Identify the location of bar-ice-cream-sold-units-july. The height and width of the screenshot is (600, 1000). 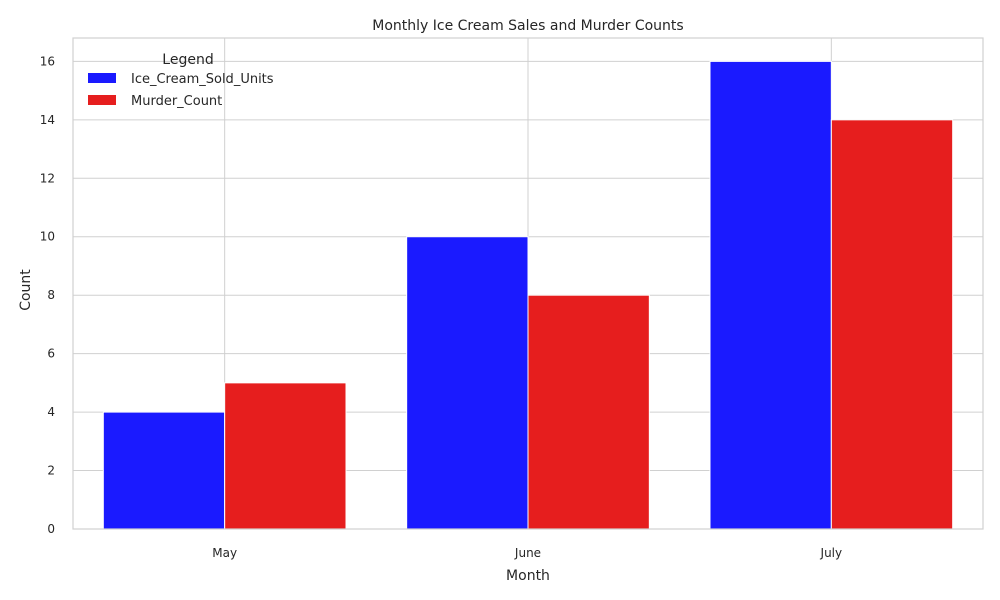
(770, 295).